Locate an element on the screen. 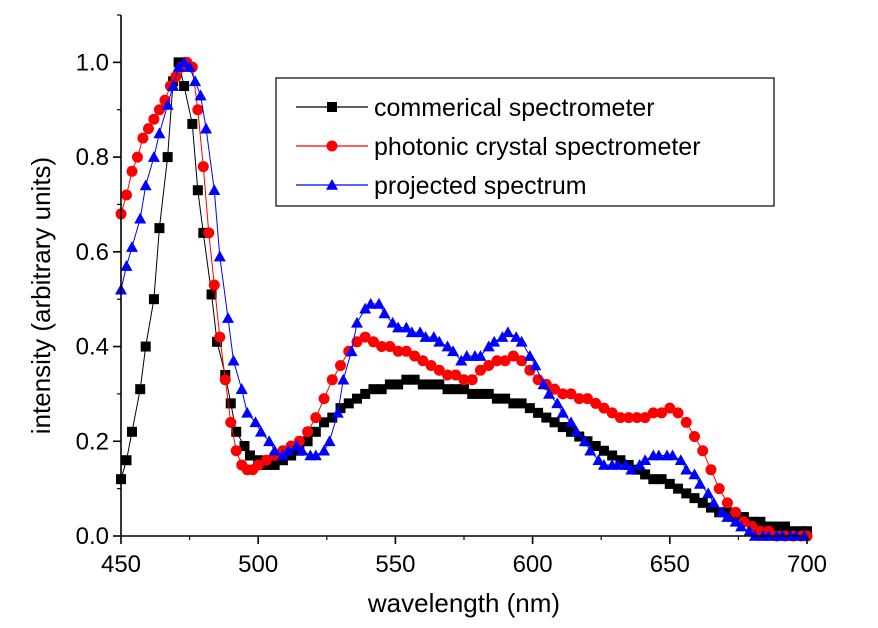  y-tick-label: 0.8 is located at coordinates (92, 157).